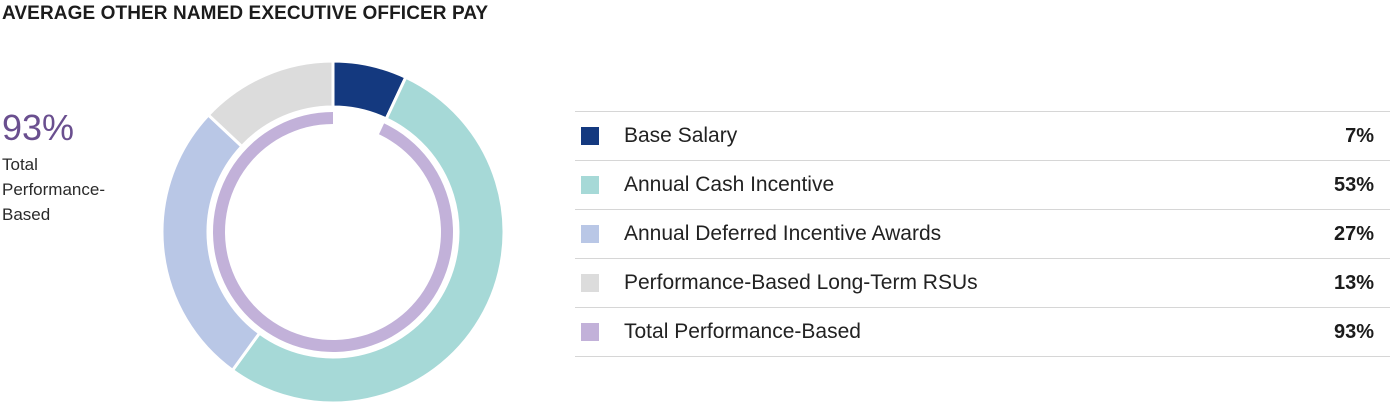  I want to click on legend-label: Annual Deferred Incentive Awards, so click(783, 233).